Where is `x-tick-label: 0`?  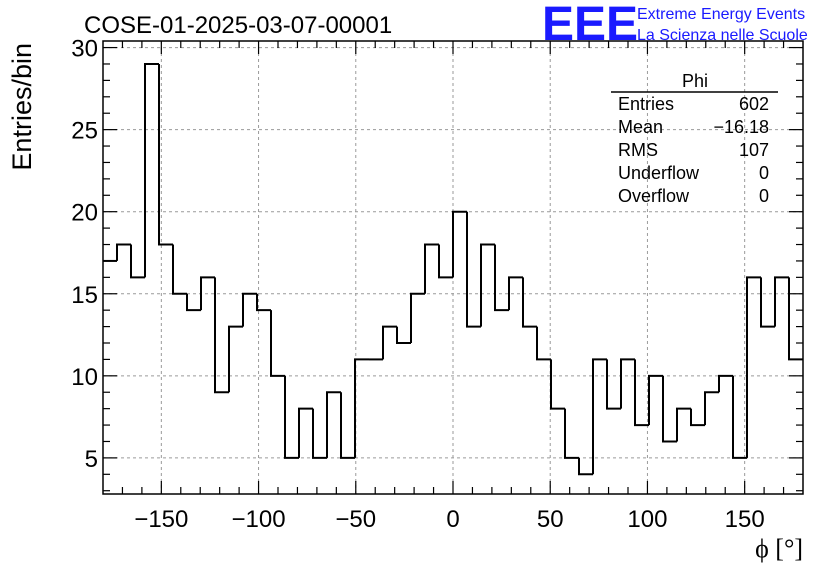
x-tick-label: 0 is located at coordinates (452, 519).